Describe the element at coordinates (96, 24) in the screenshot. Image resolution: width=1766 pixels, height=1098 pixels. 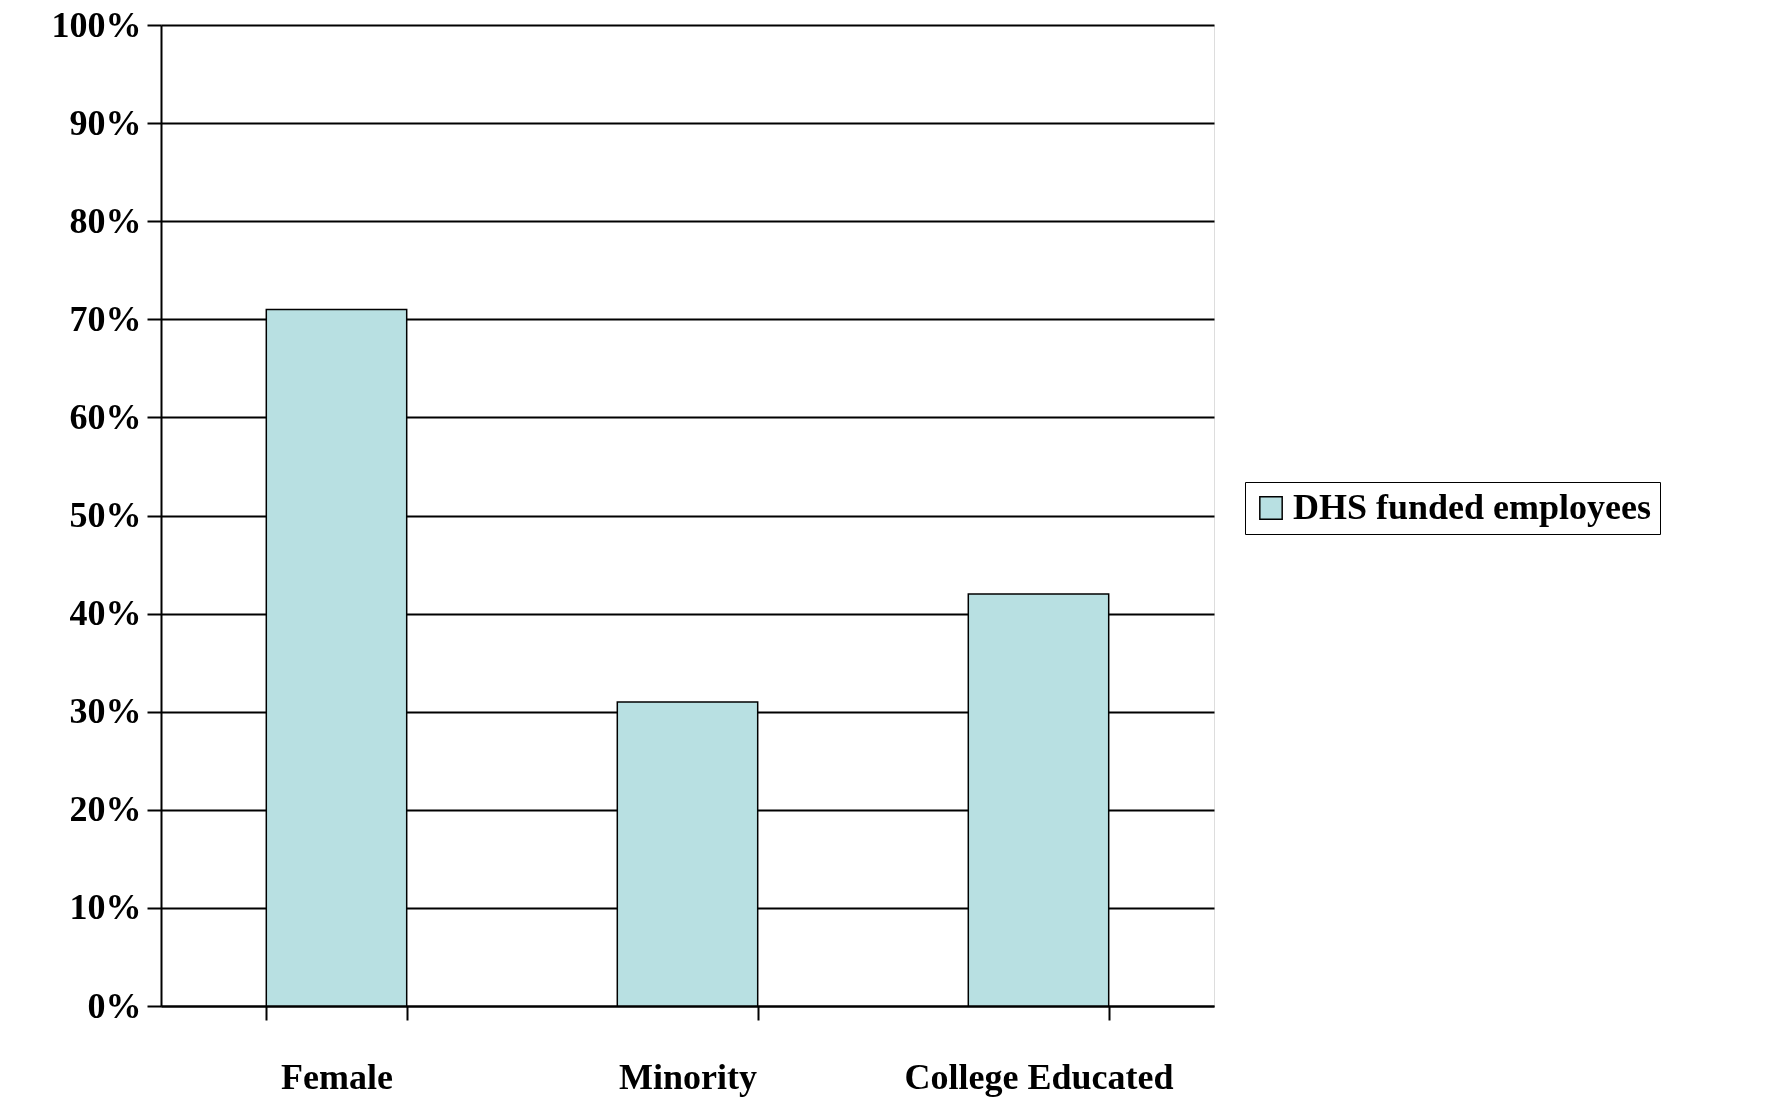
I see `y-tick-label: 100%` at that location.